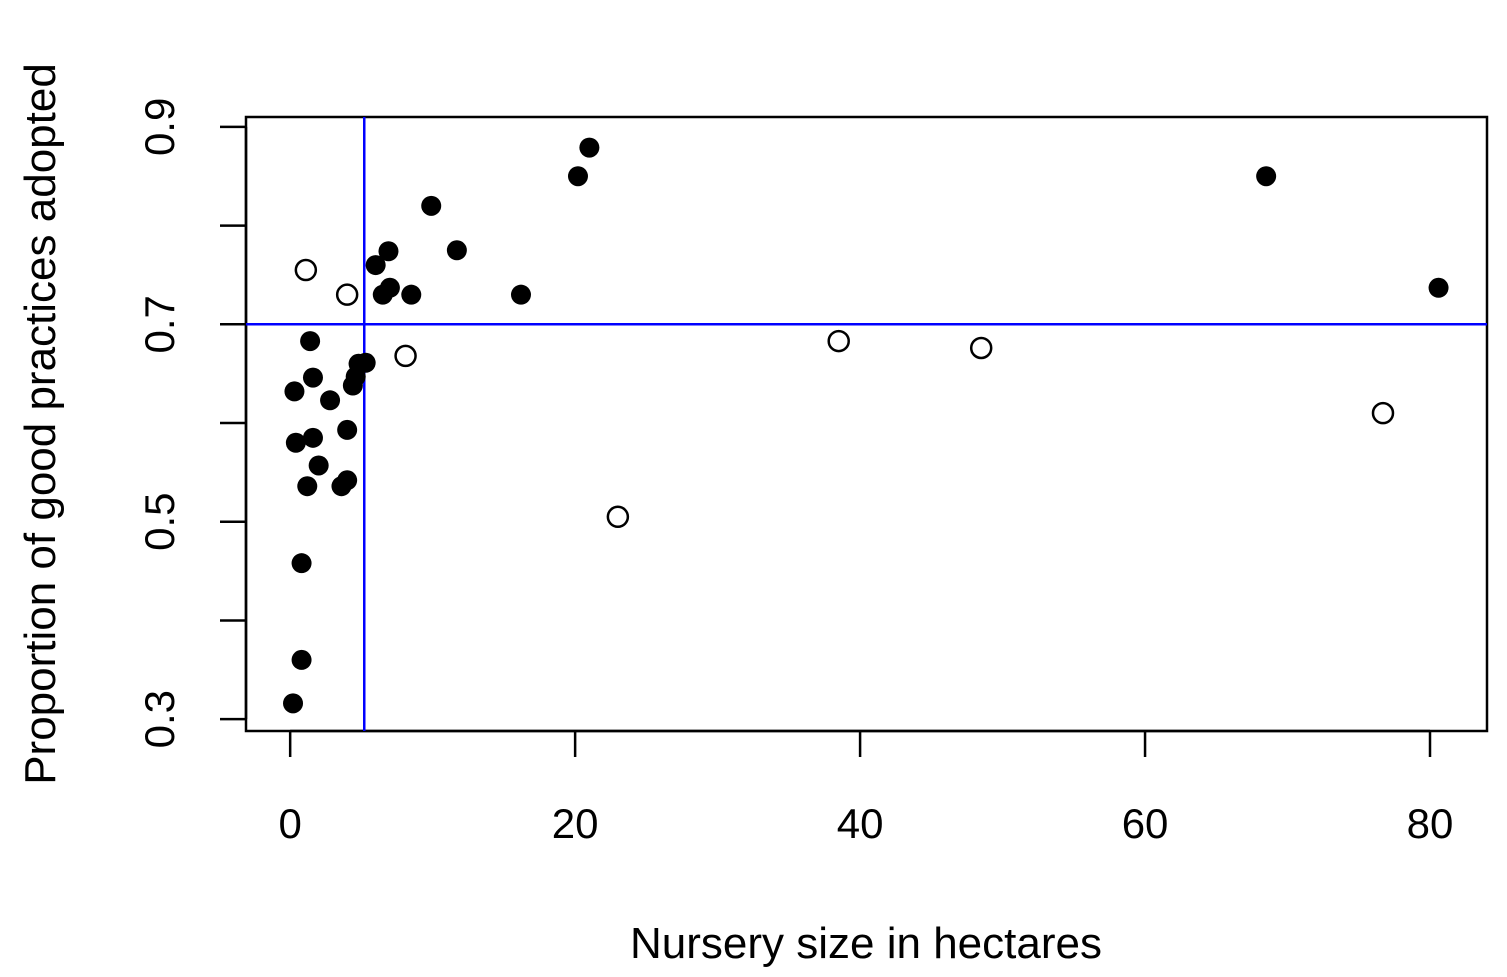 This screenshot has height=977, width=1507. I want to click on y-tick-label: 0.3, so click(159, 719).